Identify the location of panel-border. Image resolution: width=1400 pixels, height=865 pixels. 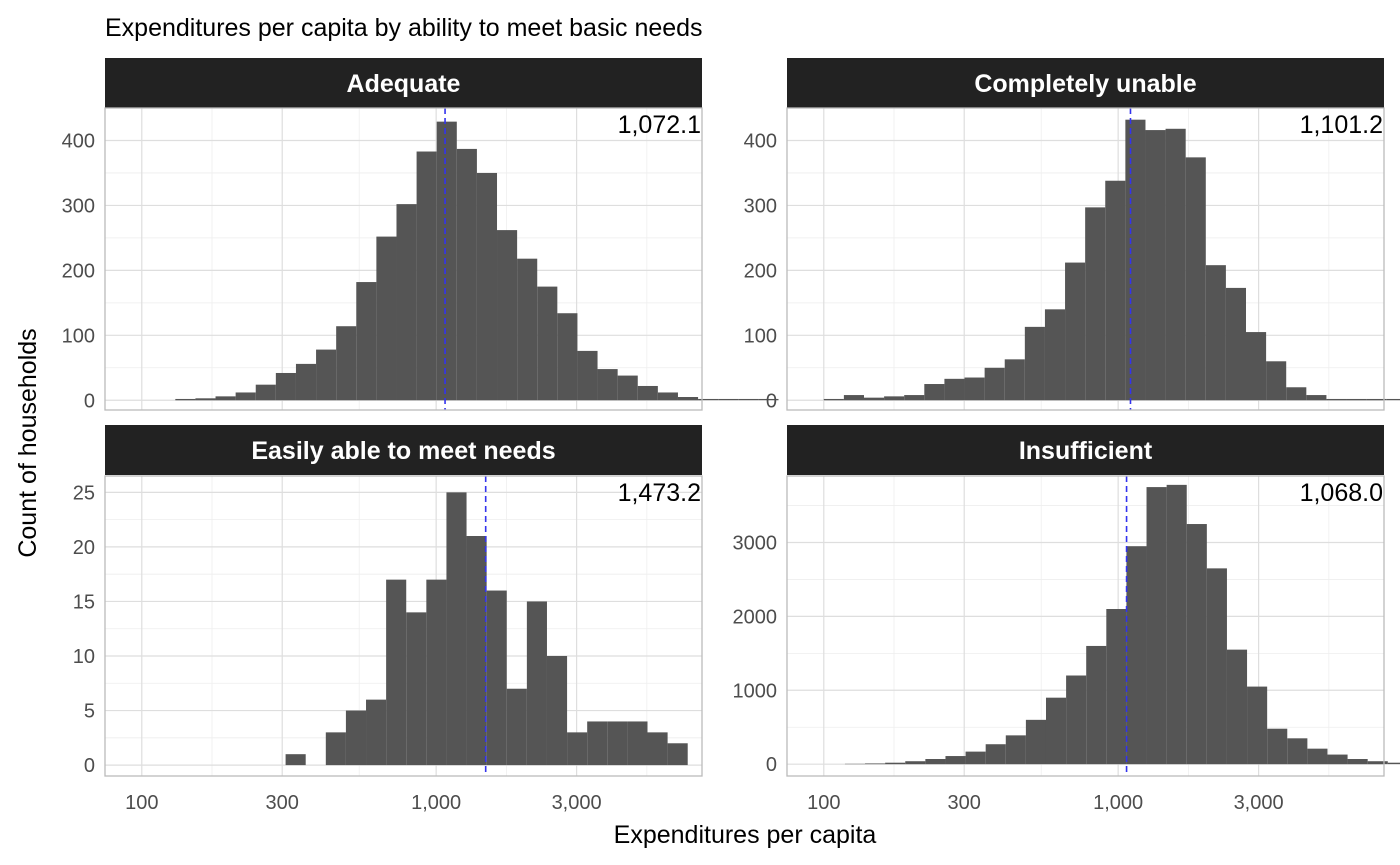
(1085, 626).